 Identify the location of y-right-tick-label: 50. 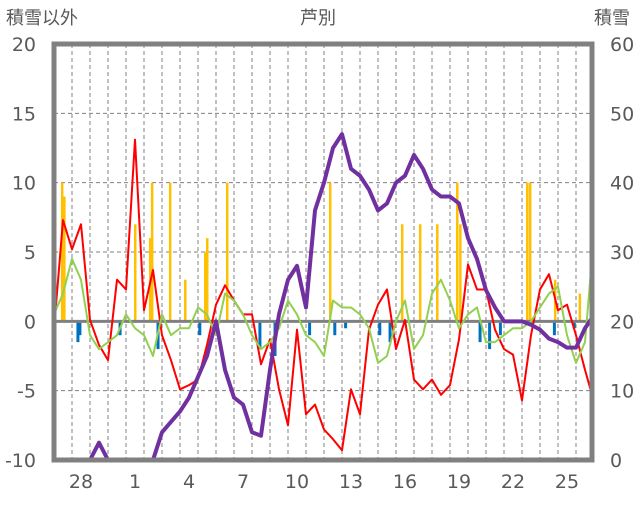
(622, 114).